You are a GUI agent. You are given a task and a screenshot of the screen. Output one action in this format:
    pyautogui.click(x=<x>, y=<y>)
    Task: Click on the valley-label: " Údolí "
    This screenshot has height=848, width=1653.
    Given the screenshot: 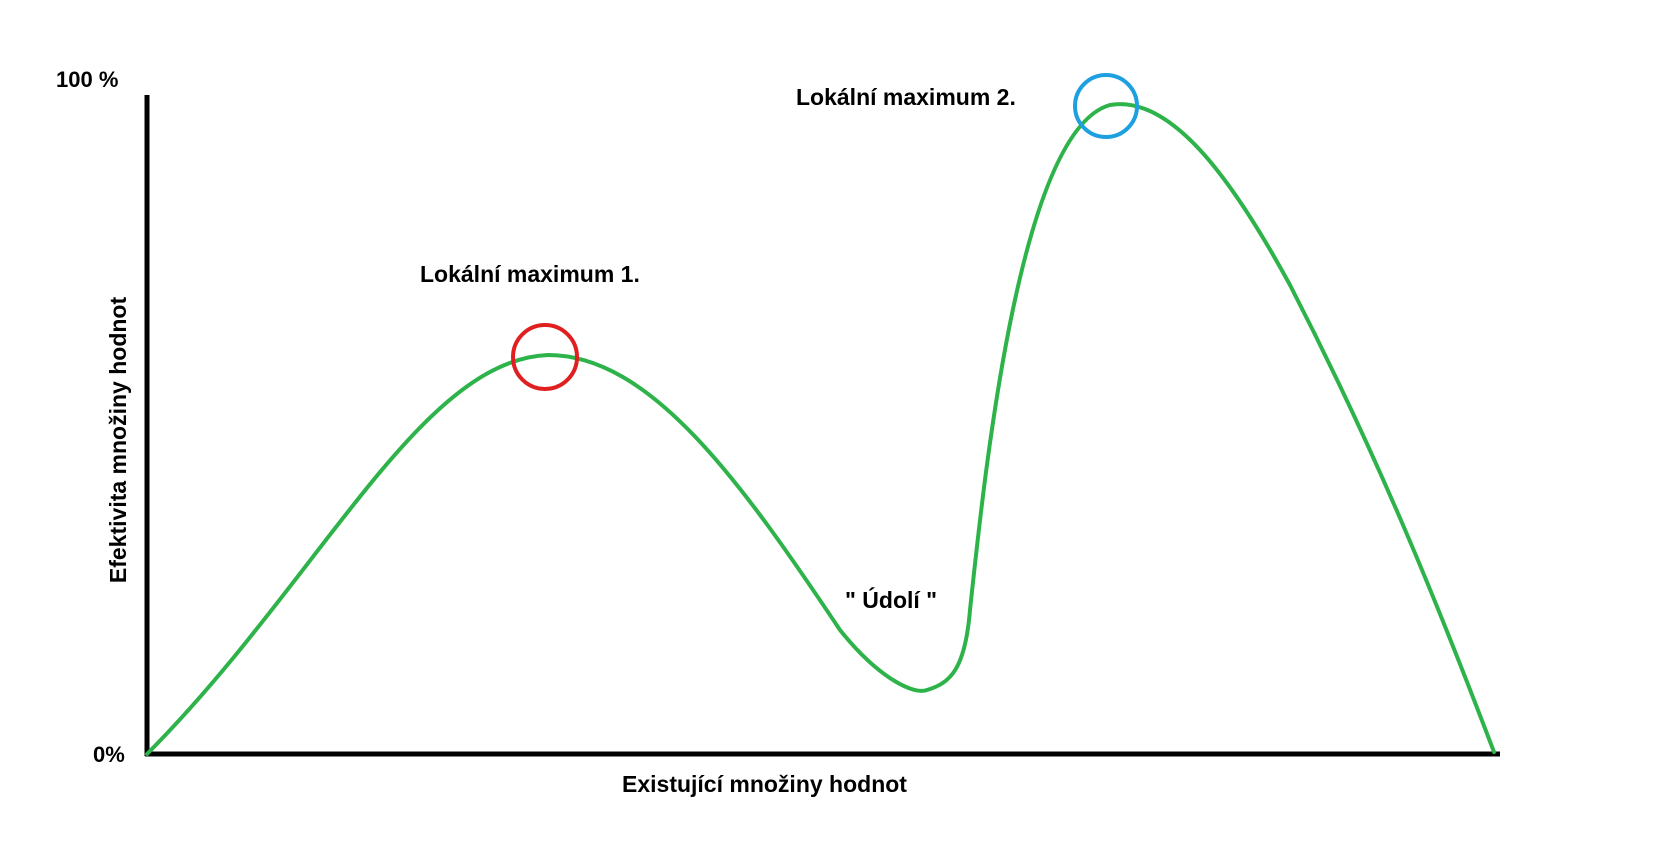 What is the action you would take?
    pyautogui.click(x=891, y=599)
    